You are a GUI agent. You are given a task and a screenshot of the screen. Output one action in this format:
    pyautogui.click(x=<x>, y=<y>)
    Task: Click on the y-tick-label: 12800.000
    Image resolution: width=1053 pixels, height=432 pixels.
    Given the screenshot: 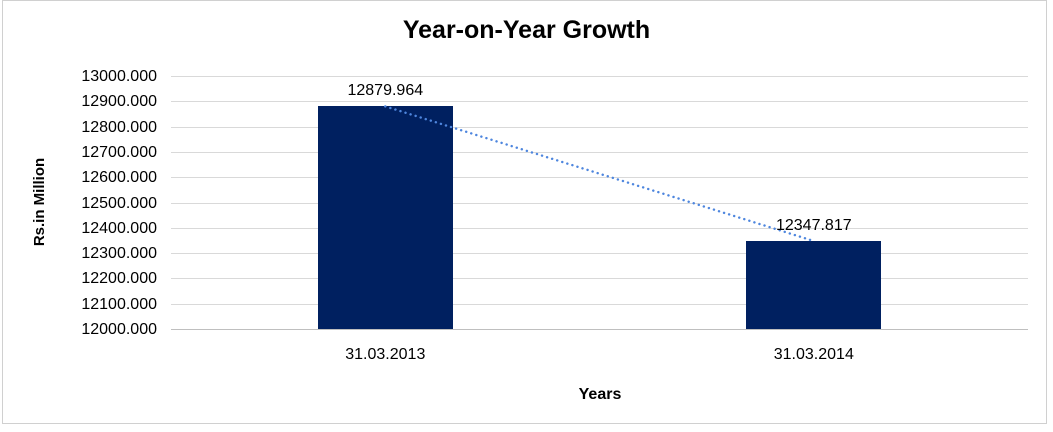 What is the action you would take?
    pyautogui.click(x=119, y=127)
    